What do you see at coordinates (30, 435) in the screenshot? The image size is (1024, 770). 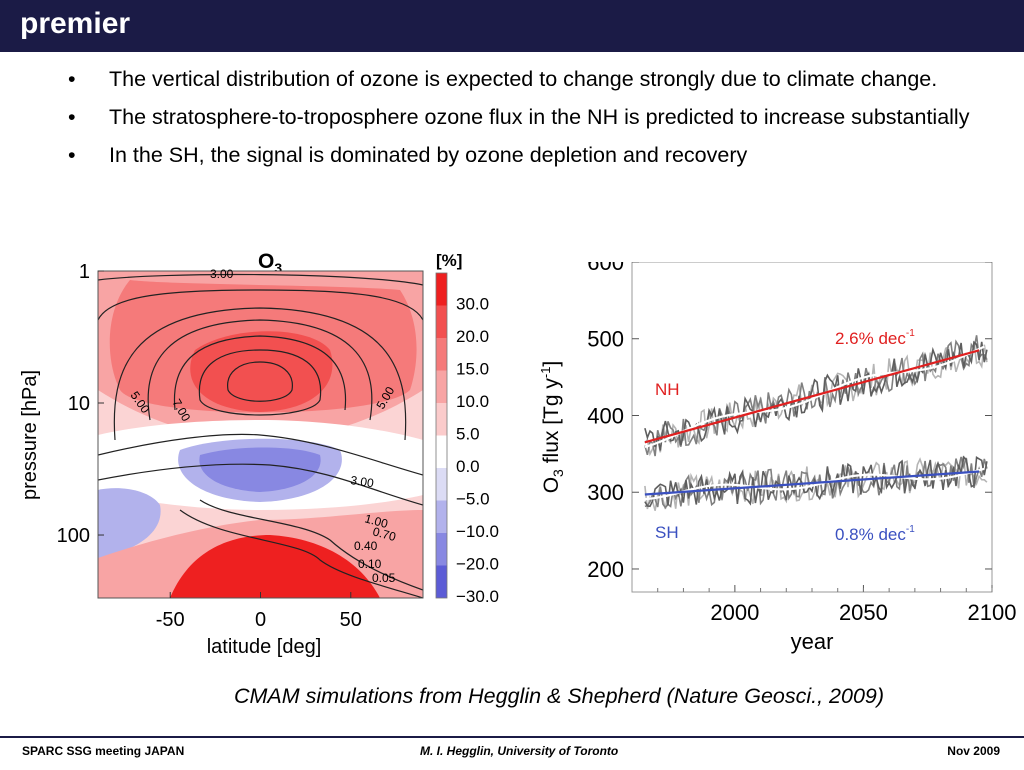 I see `heatmap-y-axis-label: pressure [hPa]` at bounding box center [30, 435].